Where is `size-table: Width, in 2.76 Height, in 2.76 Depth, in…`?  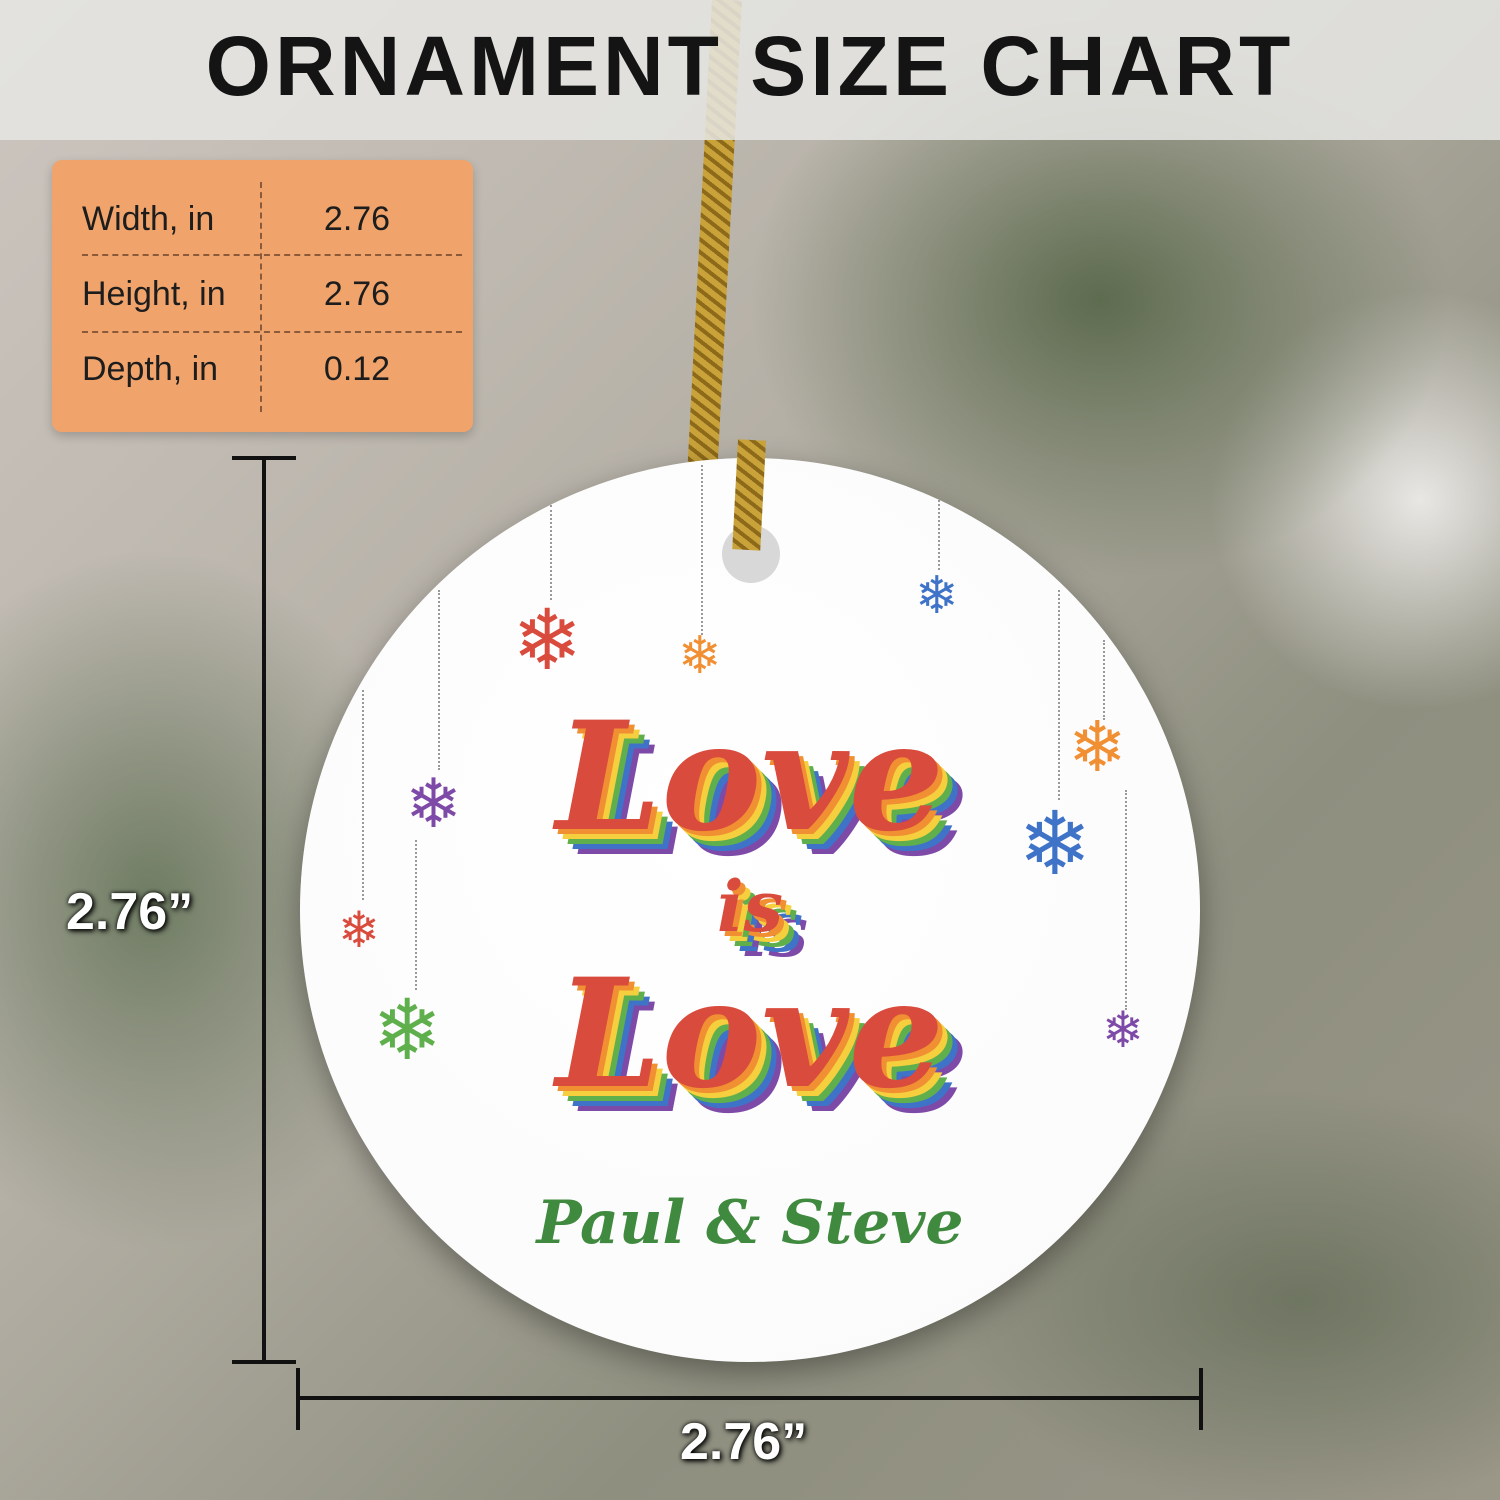
size-table: Width, in 2.76 Height, in 2.76 Depth, in… is located at coordinates (262, 296).